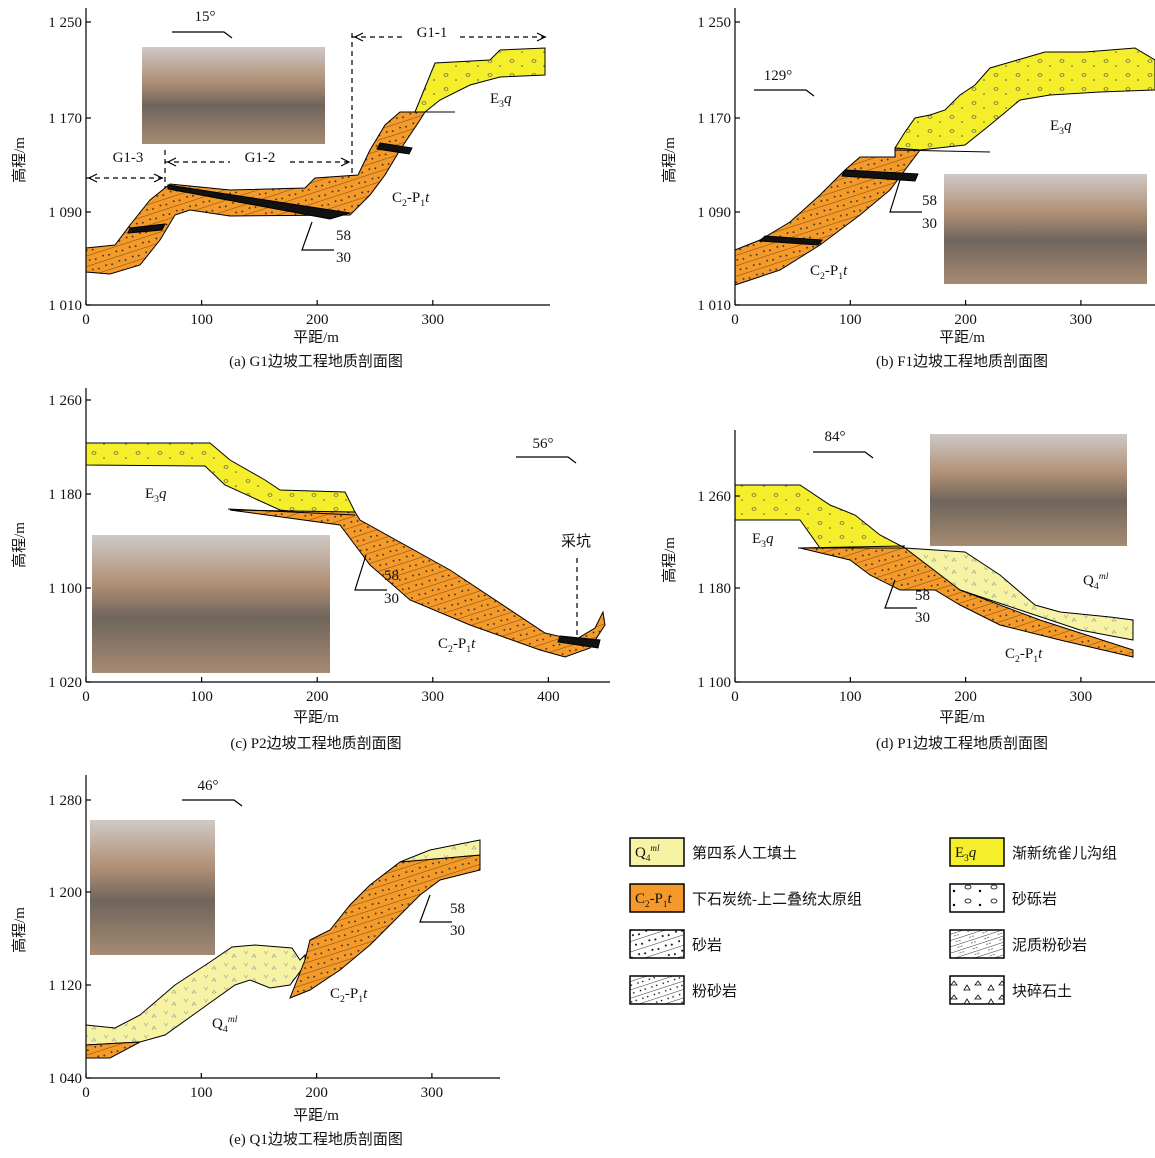 Image resolution: width=1155 pixels, height=1158 pixels. What do you see at coordinates (1104, 576) in the screenshot?
I see `formation-part: ml` at bounding box center [1104, 576].